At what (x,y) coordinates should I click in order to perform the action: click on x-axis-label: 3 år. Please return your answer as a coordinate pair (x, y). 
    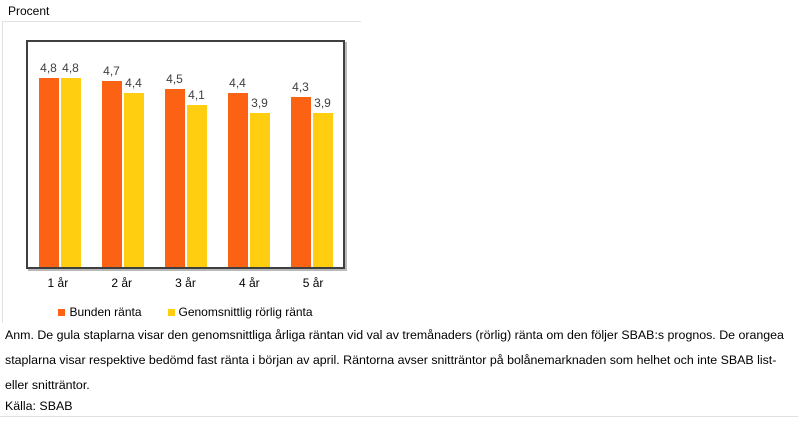
    Looking at the image, I should click on (185, 283).